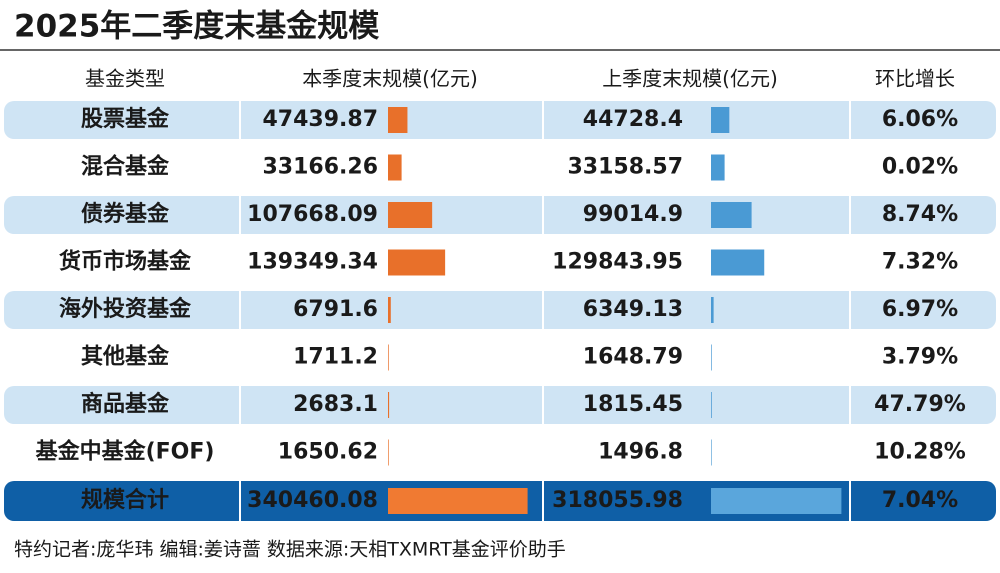  Describe the element at coordinates (633, 404) in the screenshot. I see `previous-scale: 1815.45` at that location.